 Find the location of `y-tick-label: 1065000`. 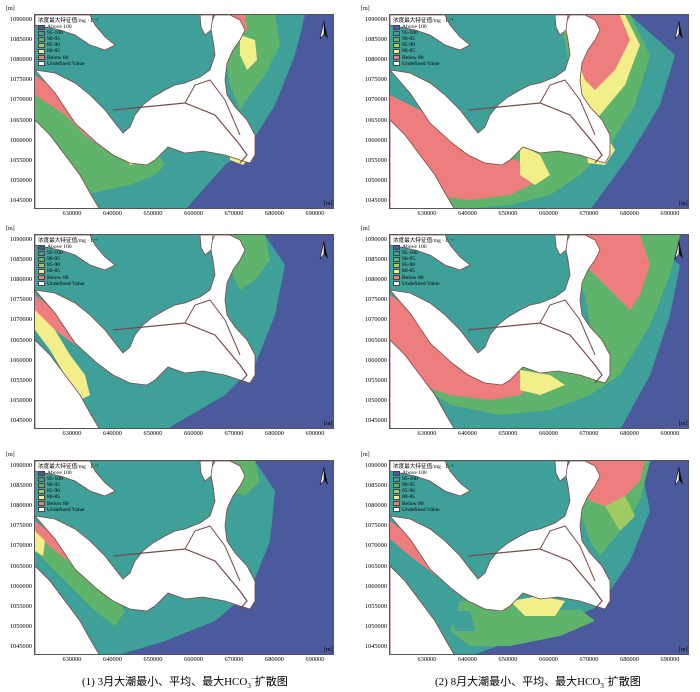

y-tick-label: 1065000 is located at coordinates (20, 340).